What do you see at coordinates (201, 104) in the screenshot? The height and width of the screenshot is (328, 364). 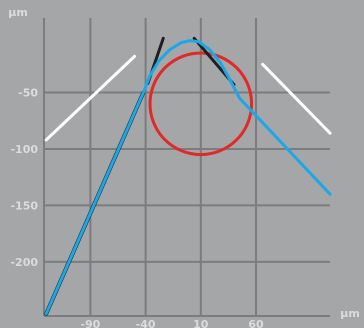 I see `fit-circle` at bounding box center [201, 104].